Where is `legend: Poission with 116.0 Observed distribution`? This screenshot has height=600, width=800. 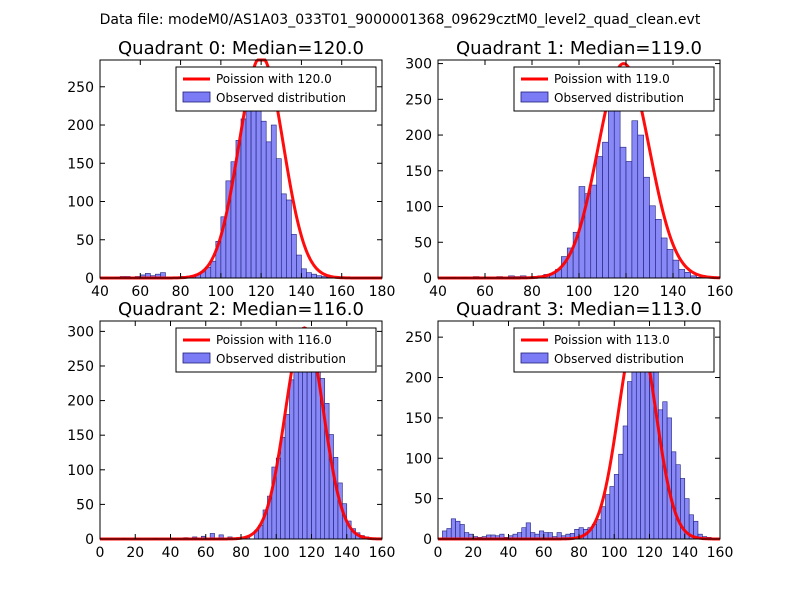 legend: Poission with 116.0 Observed distribution is located at coordinates (276, 350).